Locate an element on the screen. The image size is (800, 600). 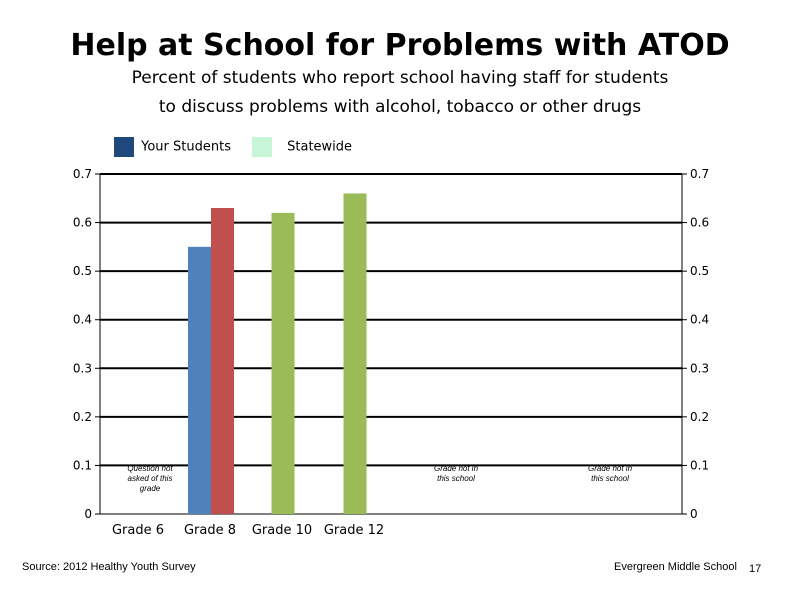
y-tick-label-right: 0 is located at coordinates (694, 514).